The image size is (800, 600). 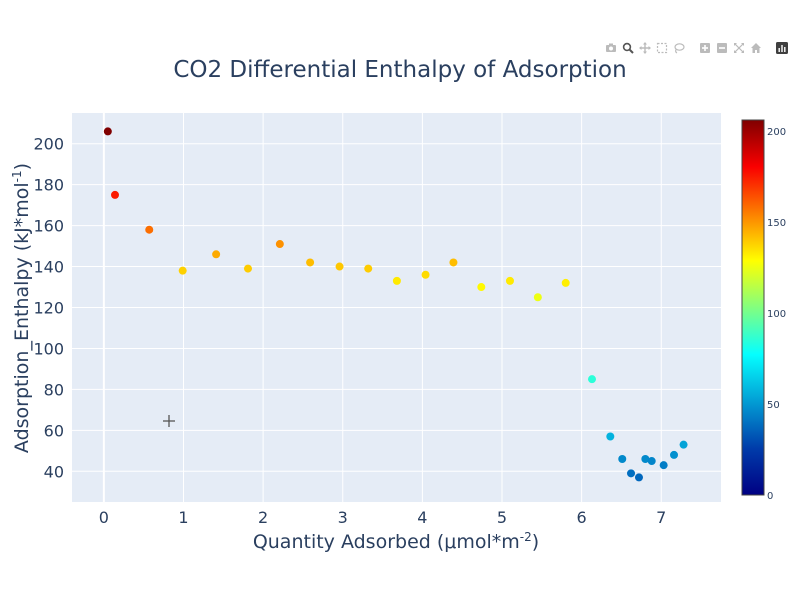 I want to click on x-tick-label: 7, so click(x=661, y=517).